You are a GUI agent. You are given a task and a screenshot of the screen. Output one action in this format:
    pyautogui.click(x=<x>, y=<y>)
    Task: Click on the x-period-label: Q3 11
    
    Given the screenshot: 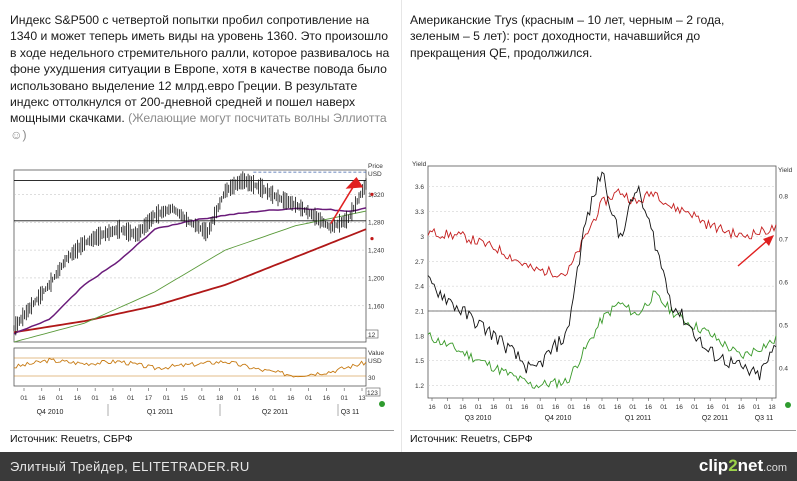 What is the action you would take?
    pyautogui.click(x=350, y=412)
    